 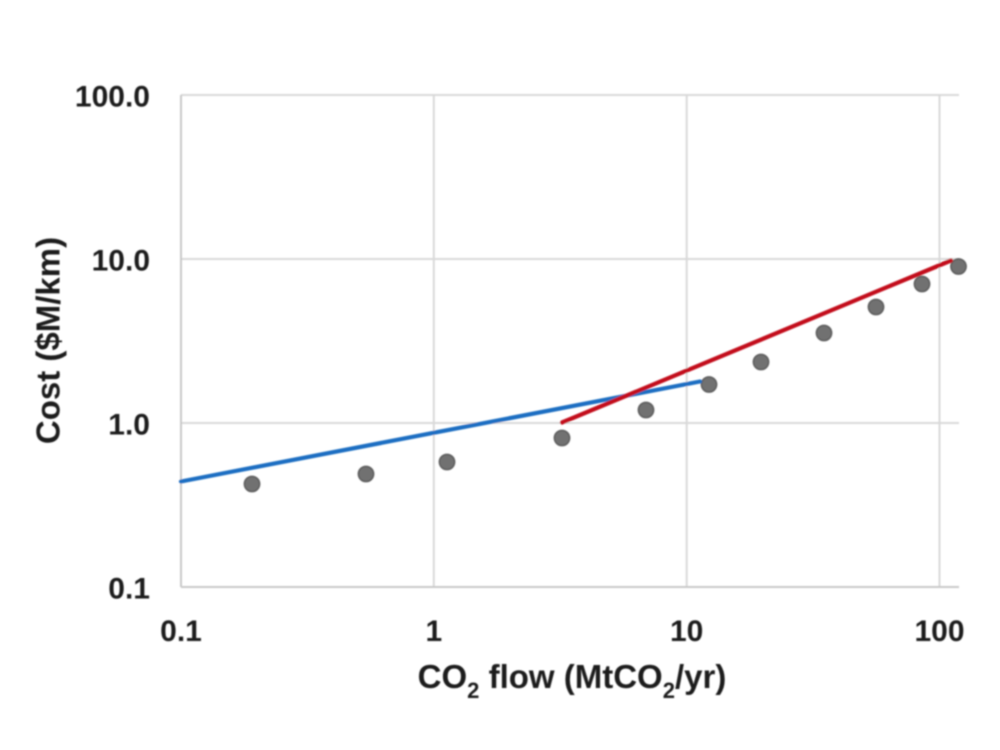 I want to click on svg-text: 10, so click(x=686, y=631).